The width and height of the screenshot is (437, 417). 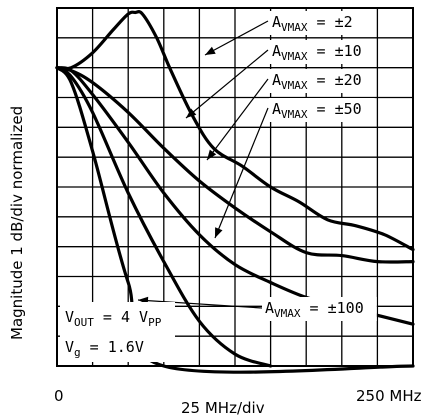 I want to click on series-label-1: AVMAX = ±10, so click(x=317, y=52).